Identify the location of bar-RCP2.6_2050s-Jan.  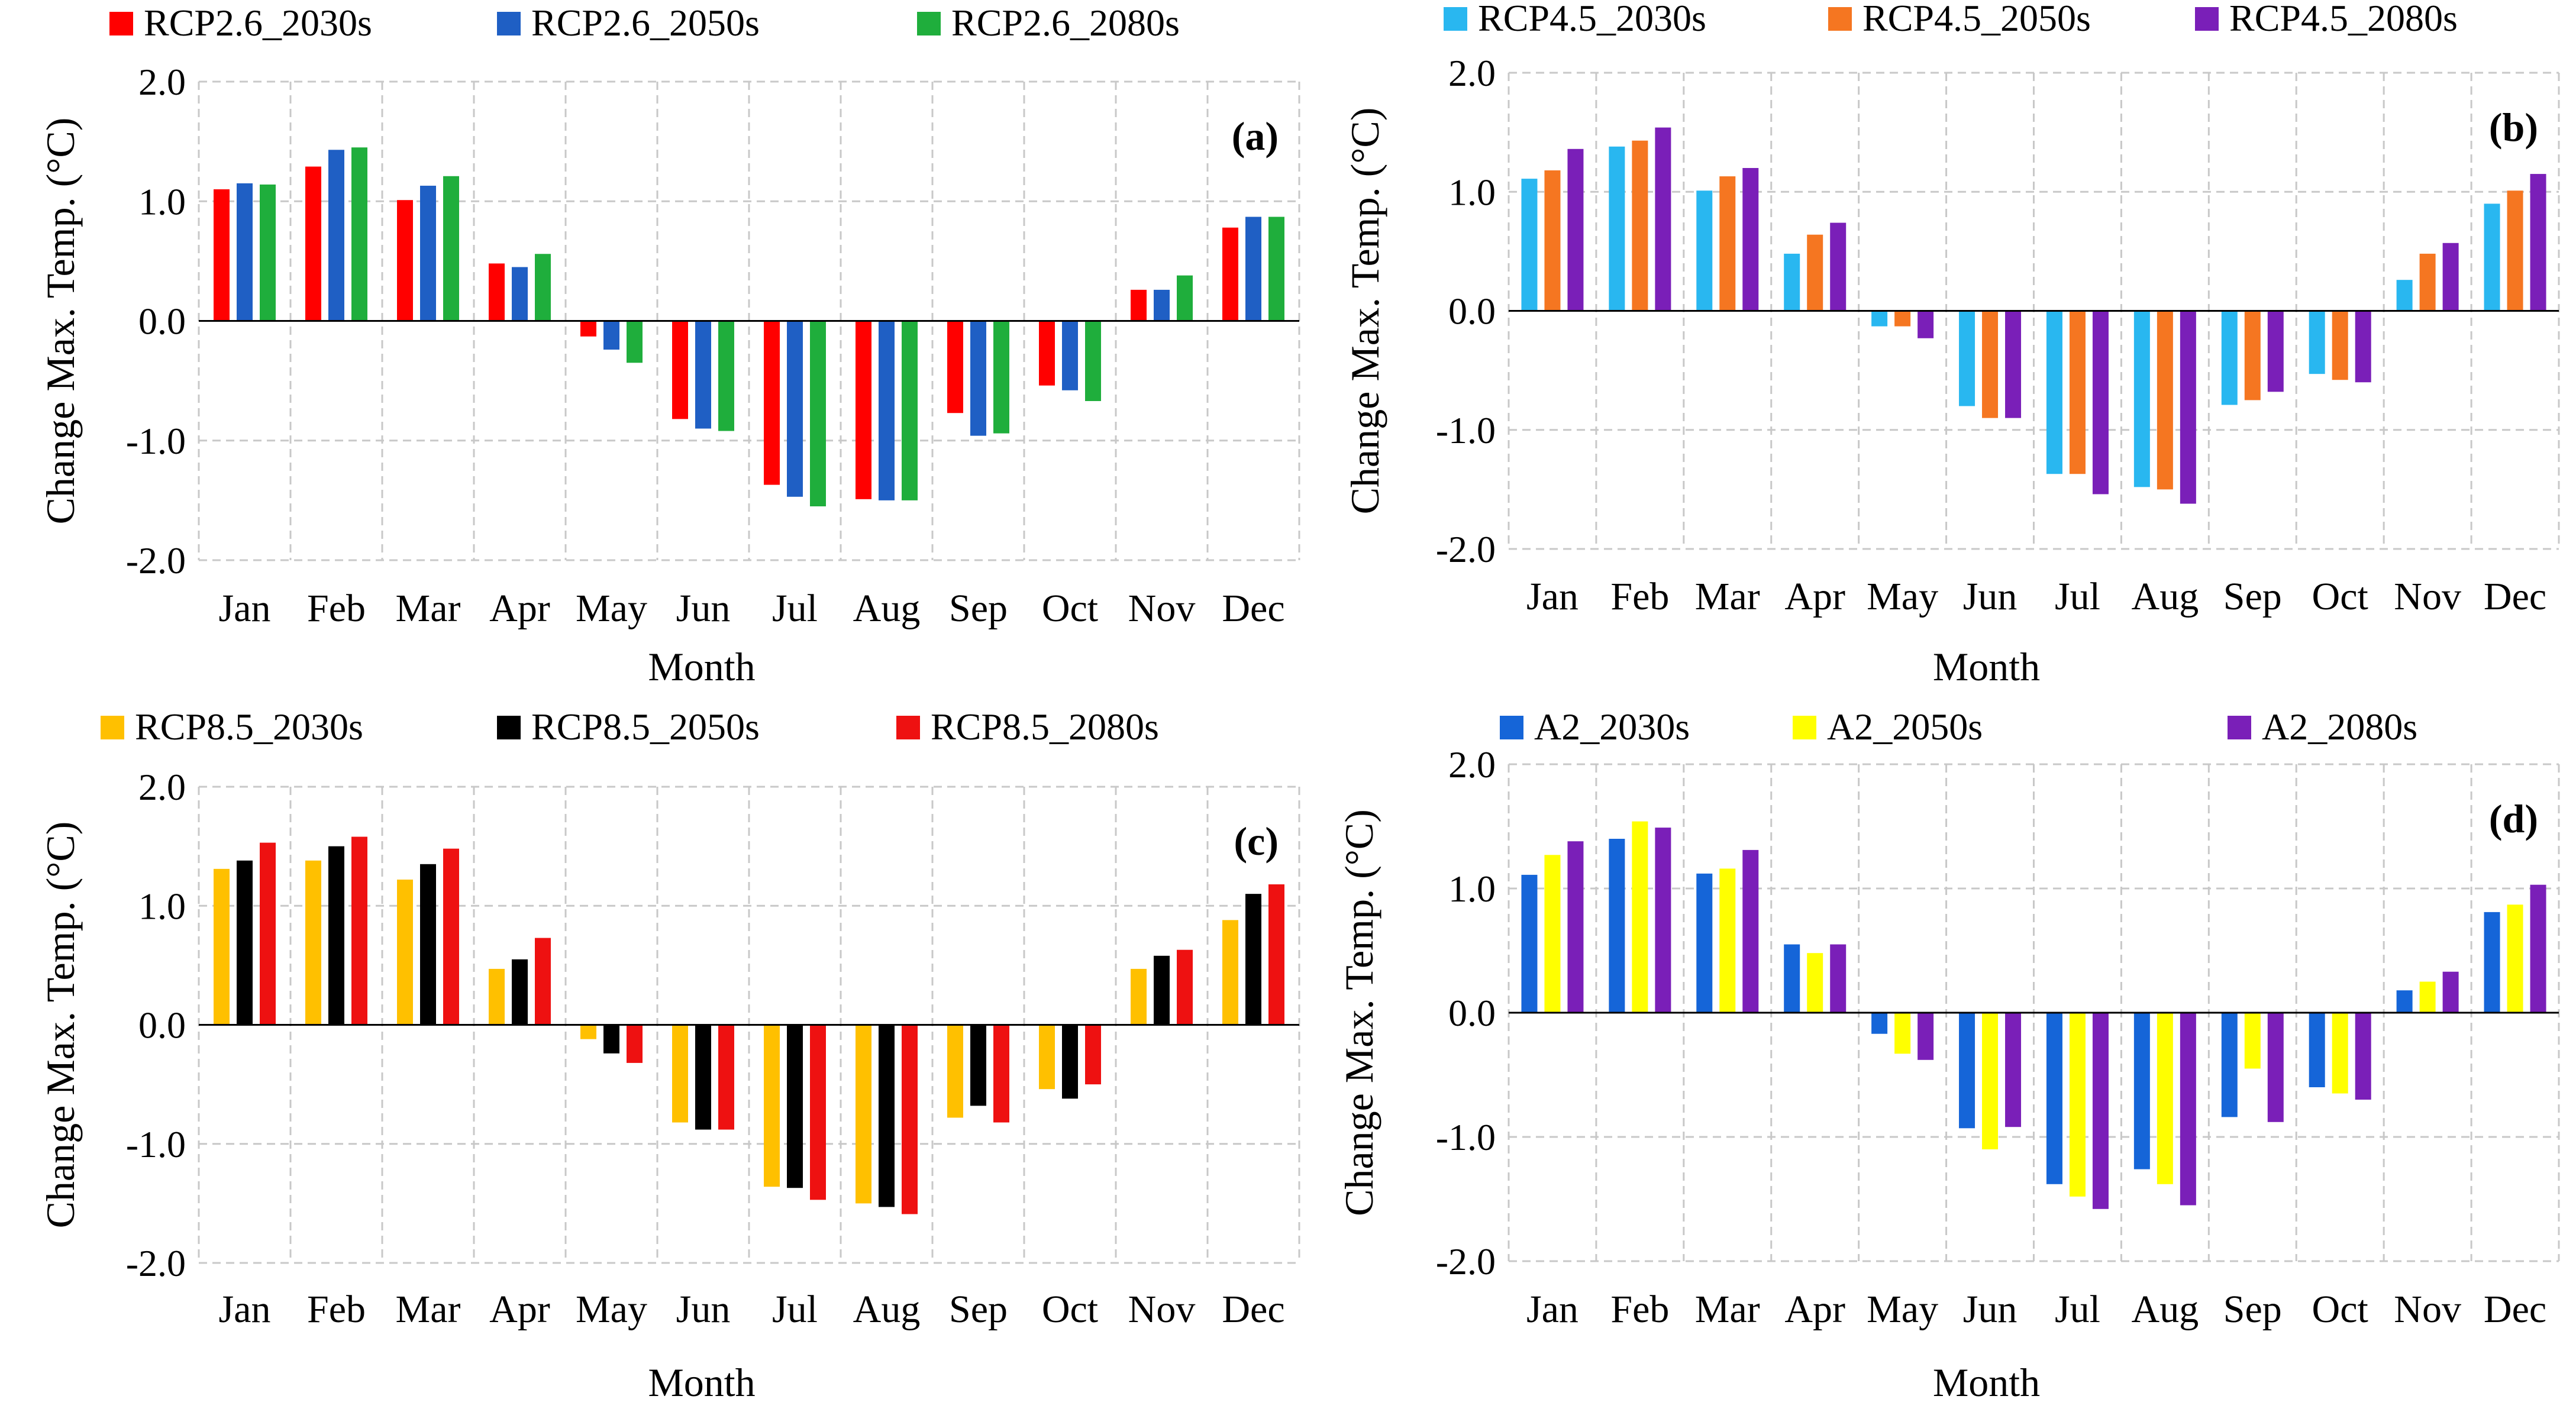
(245, 252).